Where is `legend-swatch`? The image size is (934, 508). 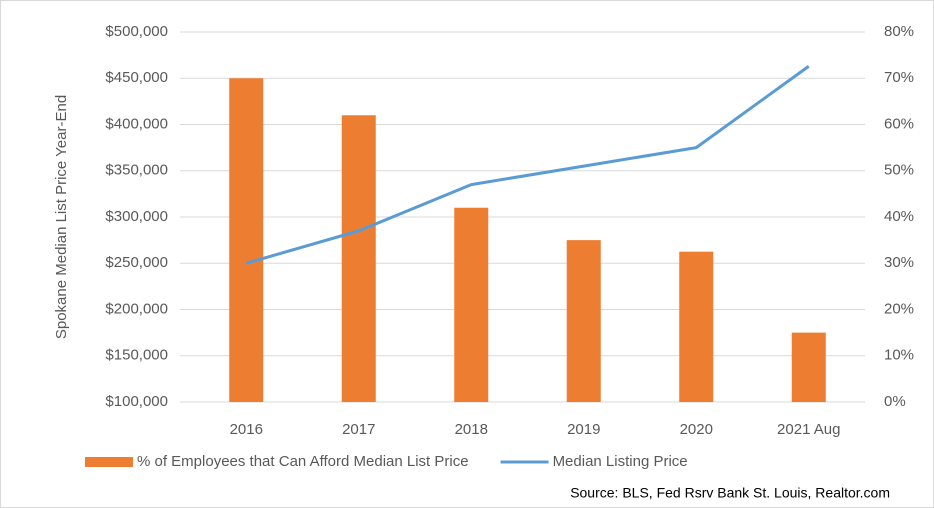 legend-swatch is located at coordinates (109, 462).